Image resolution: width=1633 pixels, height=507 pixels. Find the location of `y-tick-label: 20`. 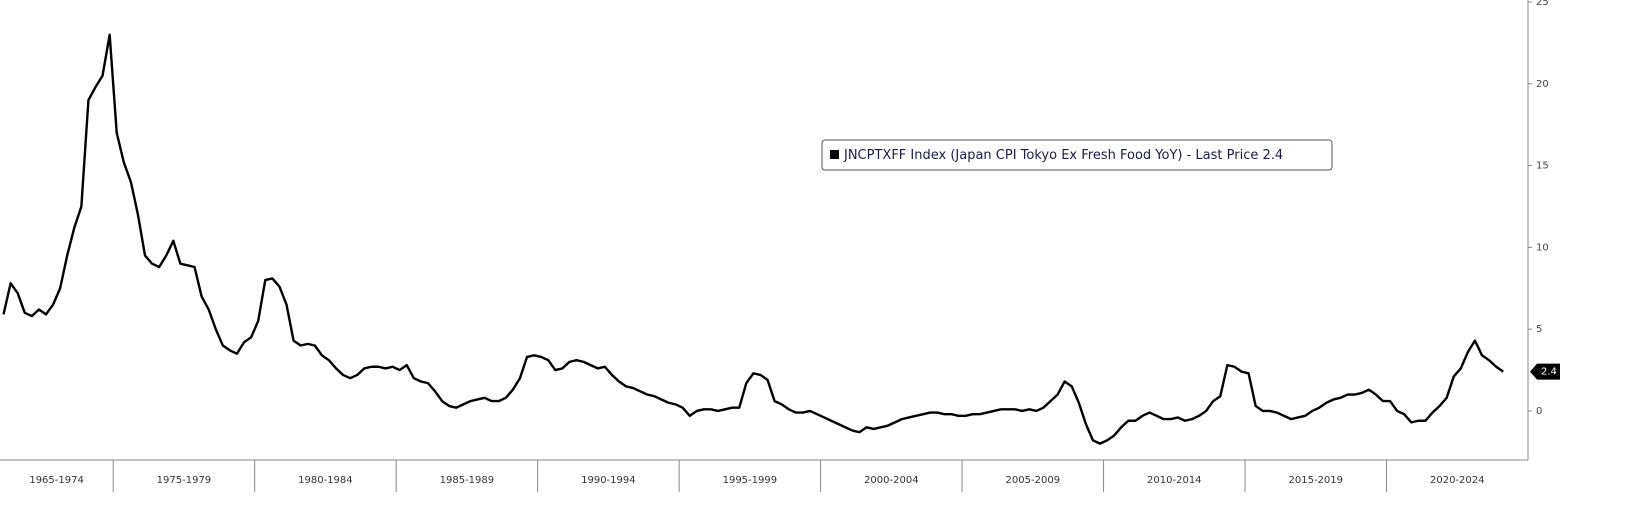

y-tick-label: 20 is located at coordinates (1542, 84).